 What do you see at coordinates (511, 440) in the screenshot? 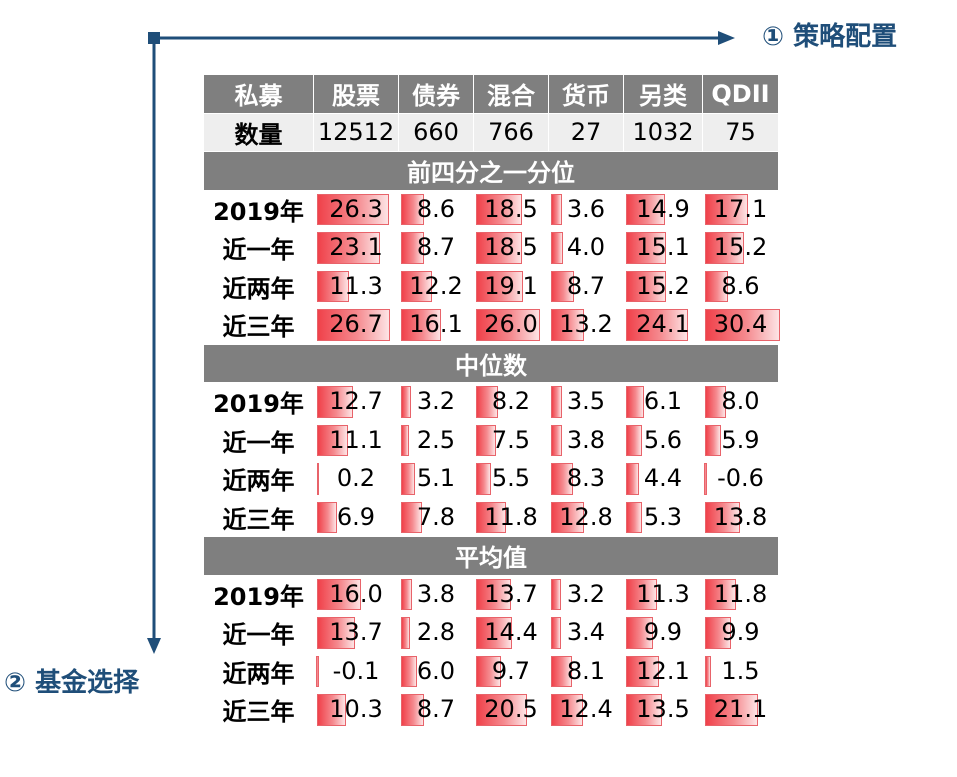
I see `value-cell: 7.5` at bounding box center [511, 440].